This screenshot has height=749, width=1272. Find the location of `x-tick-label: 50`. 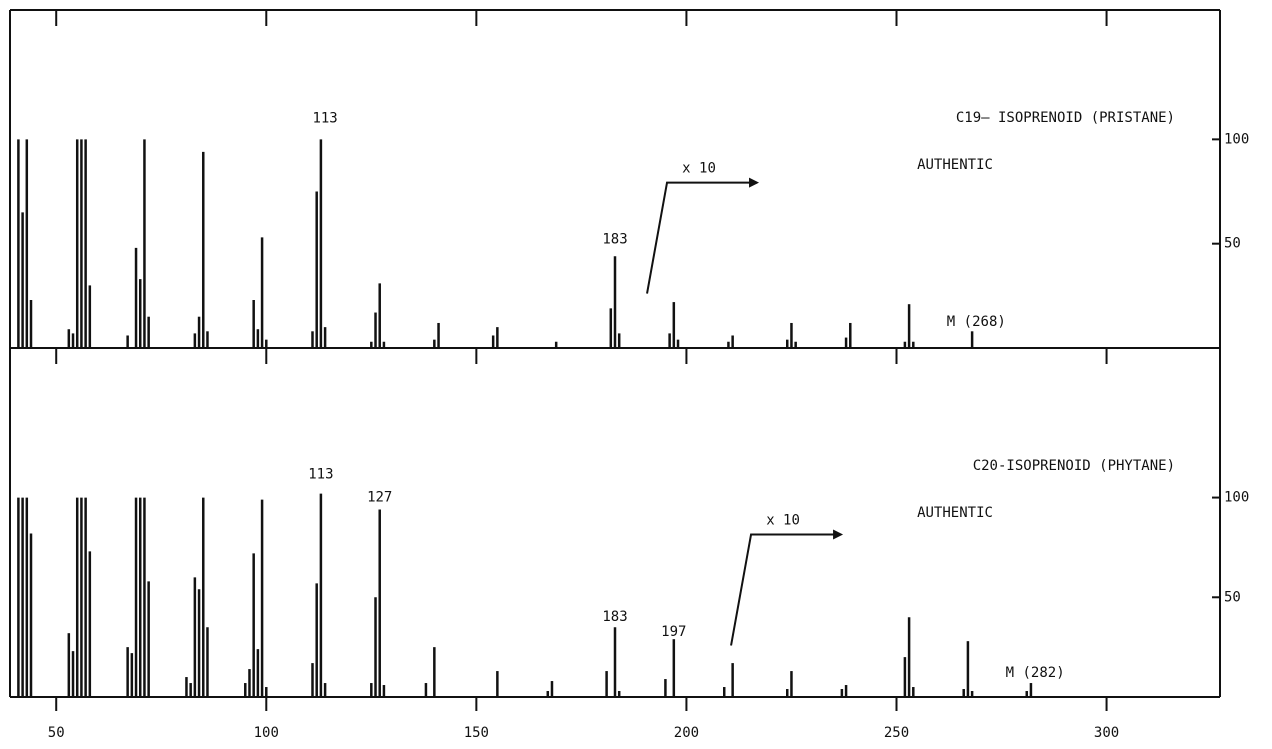

x-tick-label: 50 is located at coordinates (56, 733).